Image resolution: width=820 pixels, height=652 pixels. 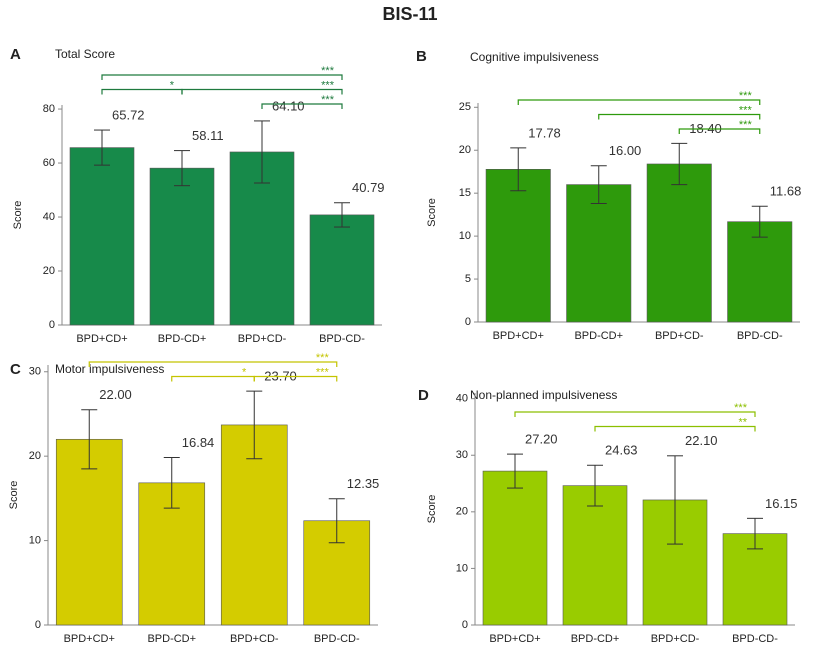 What do you see at coordinates (786, 191) in the screenshot?
I see `value-label: 11.68` at bounding box center [786, 191].